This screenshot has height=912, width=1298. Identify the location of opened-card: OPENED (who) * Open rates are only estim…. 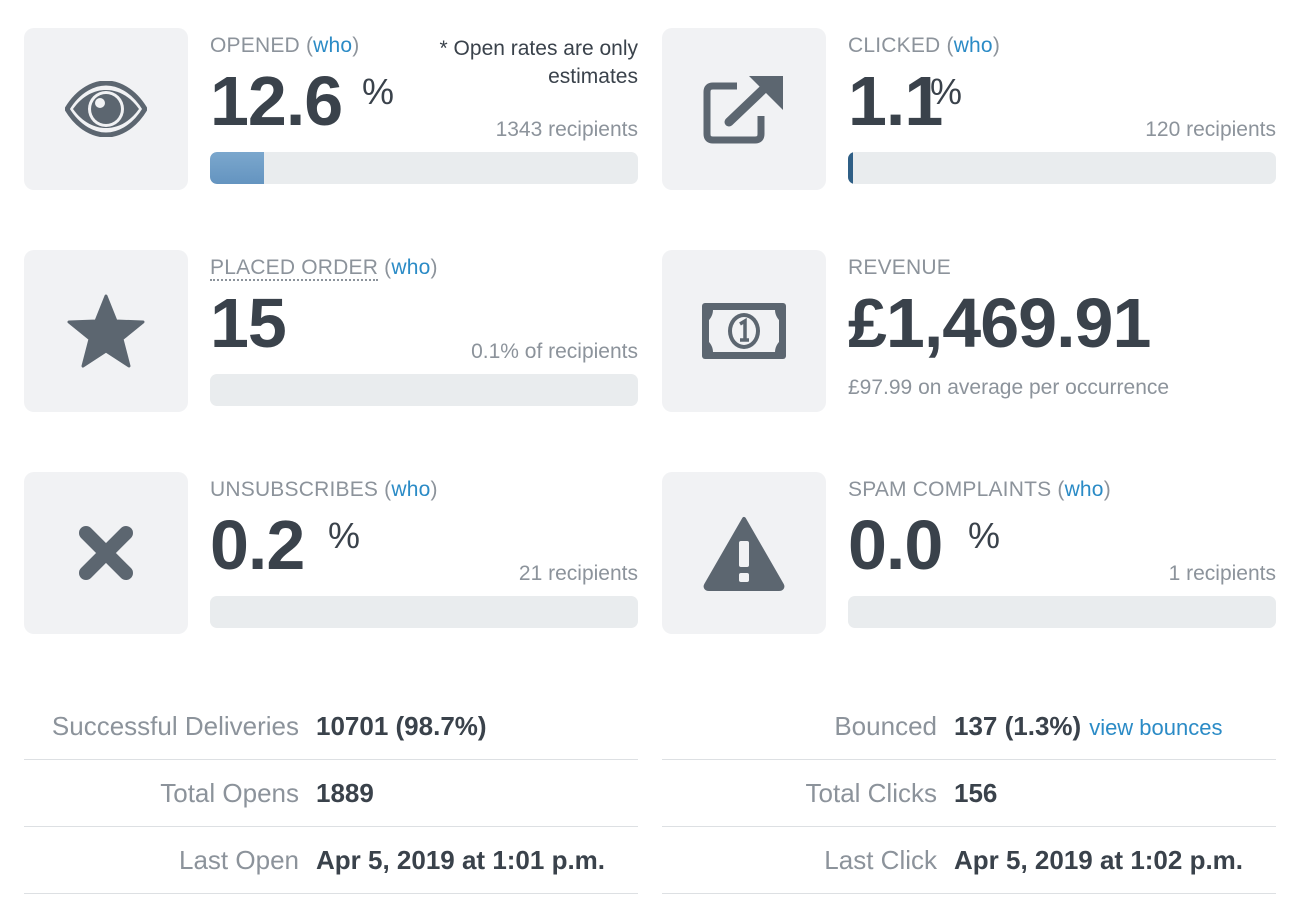
(331, 109).